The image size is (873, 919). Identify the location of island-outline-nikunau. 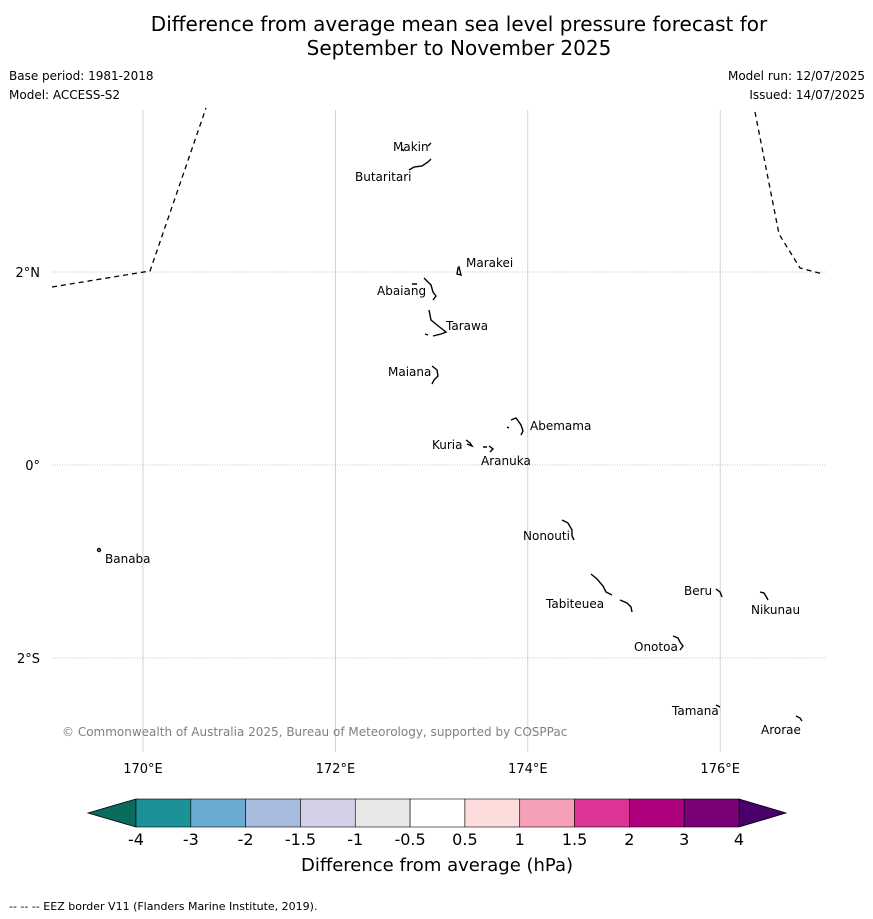
(764, 596).